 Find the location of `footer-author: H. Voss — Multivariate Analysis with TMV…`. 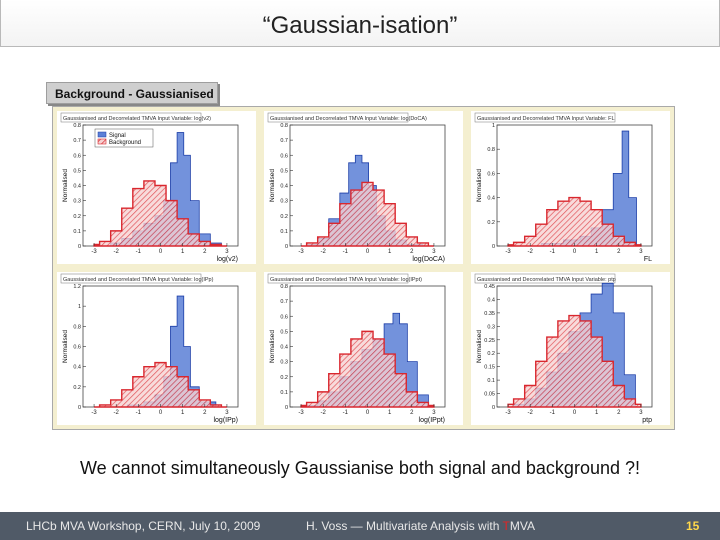

footer-author: H. Voss — Multivariate Analysis with TMV… is located at coordinates (420, 526).